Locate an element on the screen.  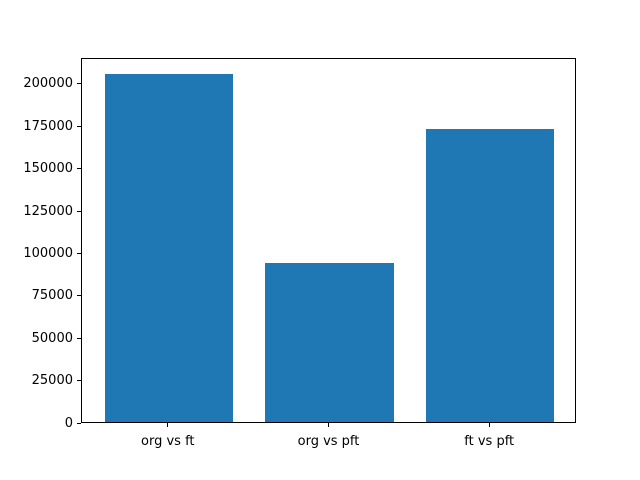
bar-org-vs-ft is located at coordinates (169, 248).